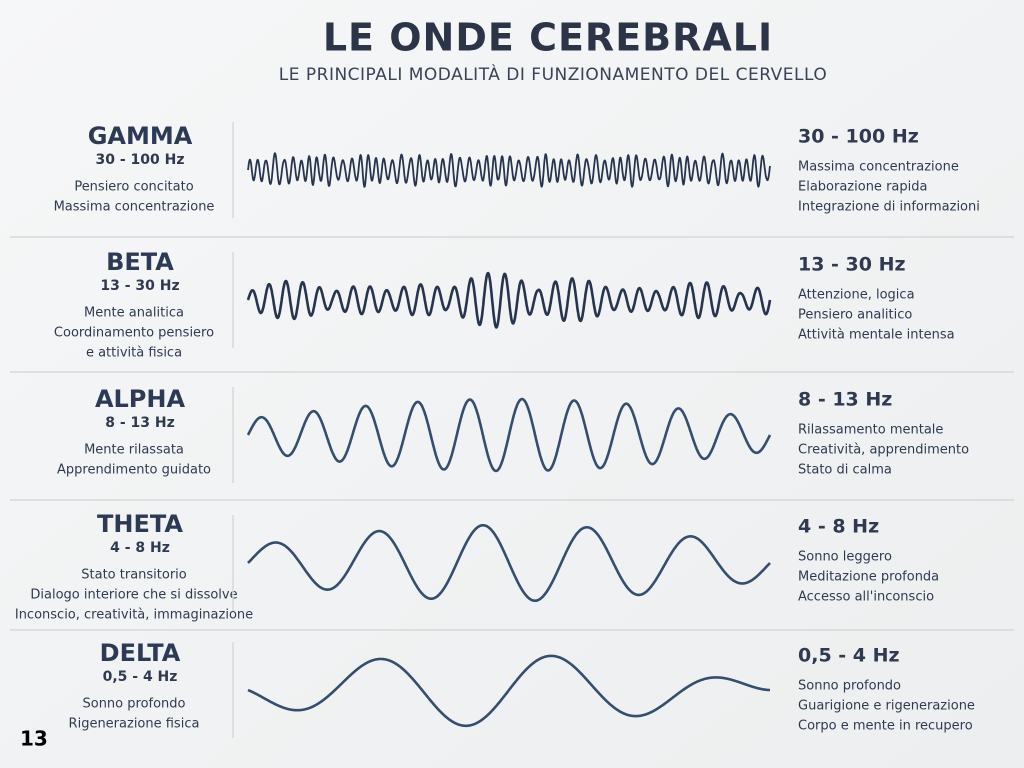  Describe the element at coordinates (889, 207) in the screenshot. I see `band-effect: Integrazione di informazioni` at that location.